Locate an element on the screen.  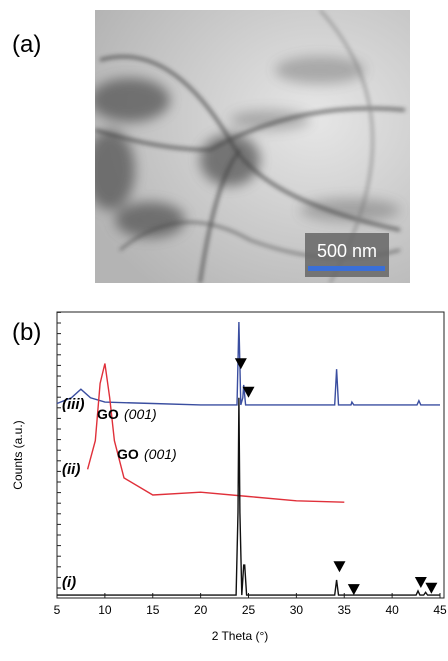
scale-bar is located at coordinates (346, 268).